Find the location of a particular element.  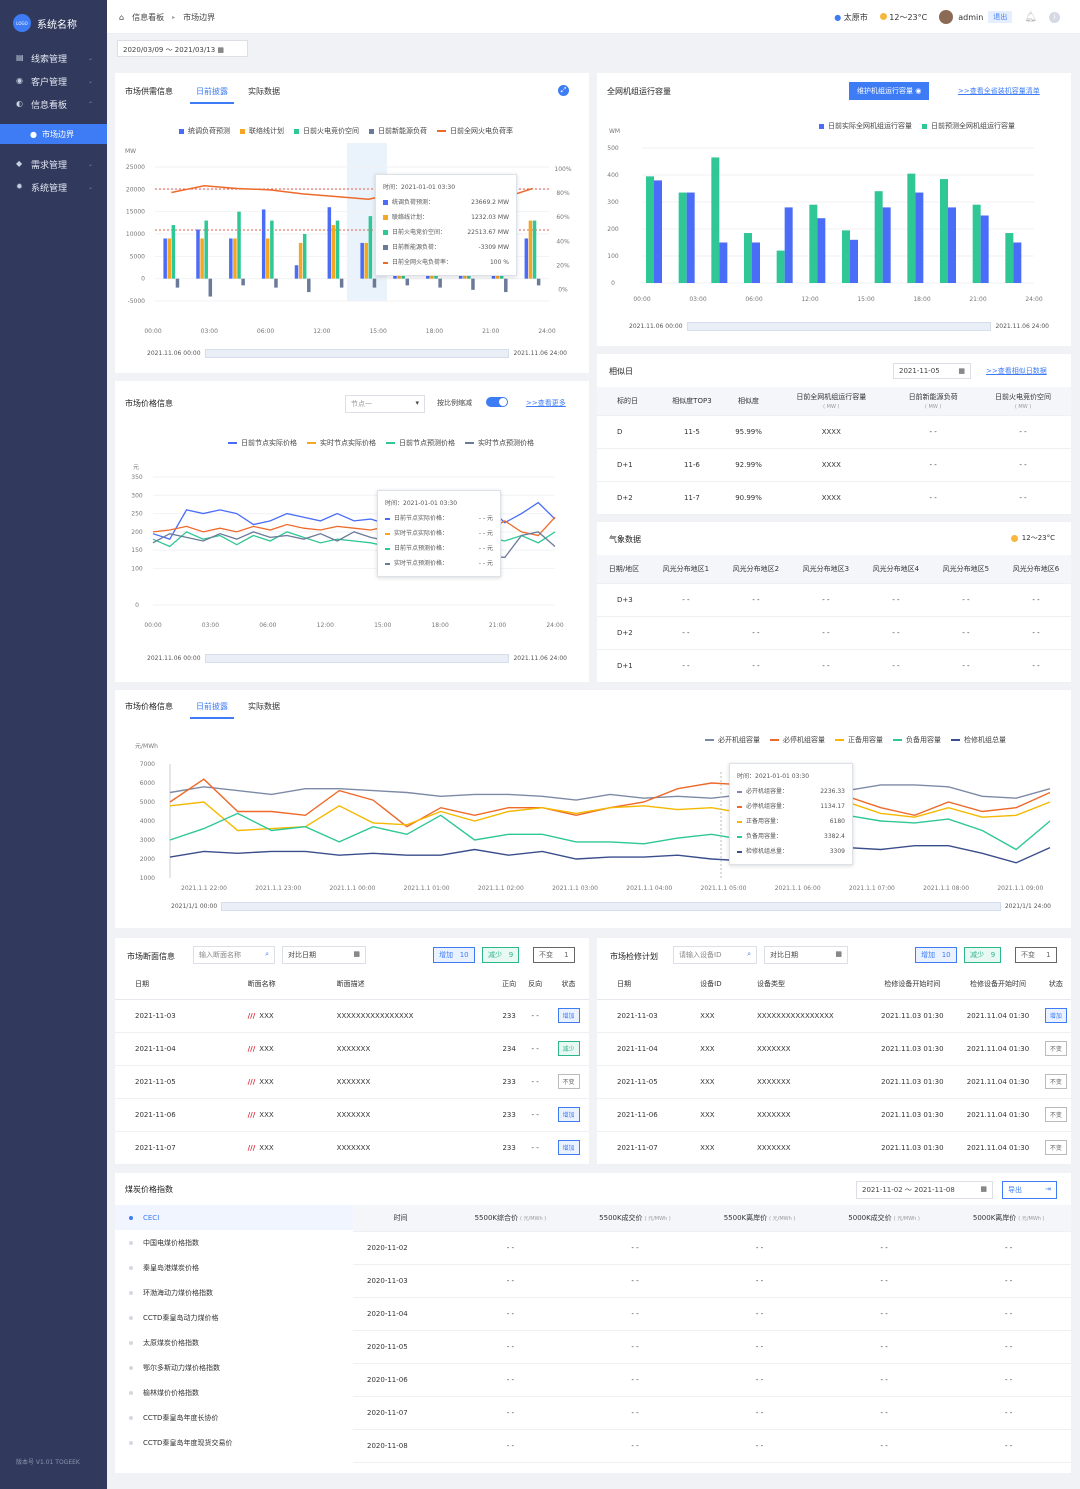

maint-search-input: 请输入设备ID ⌕ is located at coordinates (715, 955).